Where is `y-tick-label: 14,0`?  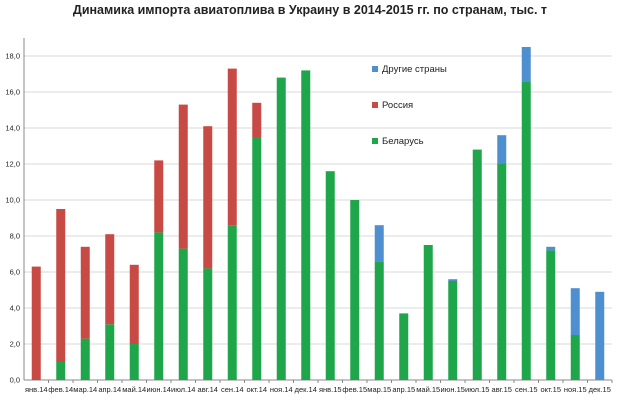 y-tick-label: 14,0 is located at coordinates (12, 128).